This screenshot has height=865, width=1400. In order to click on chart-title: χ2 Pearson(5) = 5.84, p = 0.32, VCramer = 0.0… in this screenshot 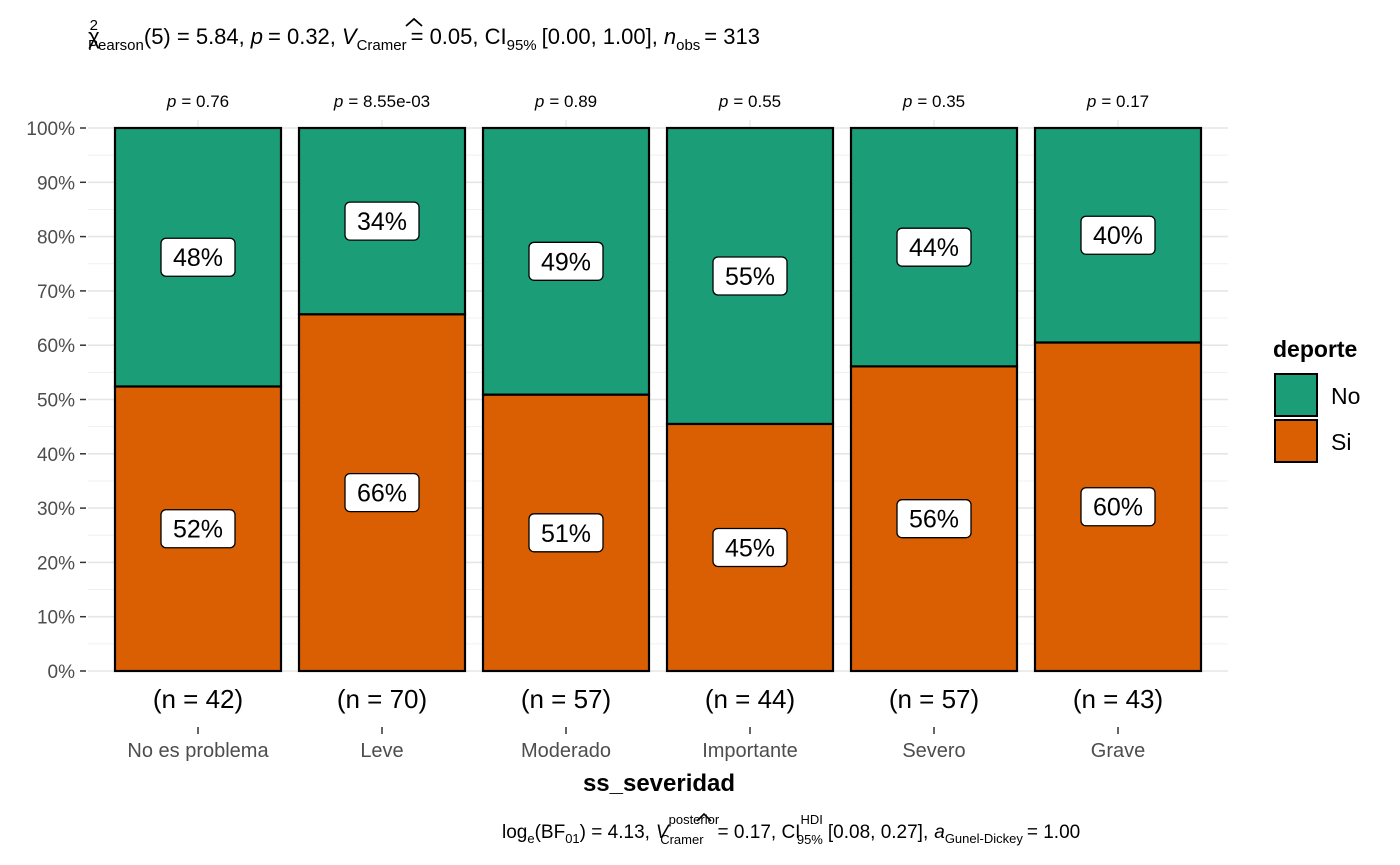, I will do `click(424, 35)`.